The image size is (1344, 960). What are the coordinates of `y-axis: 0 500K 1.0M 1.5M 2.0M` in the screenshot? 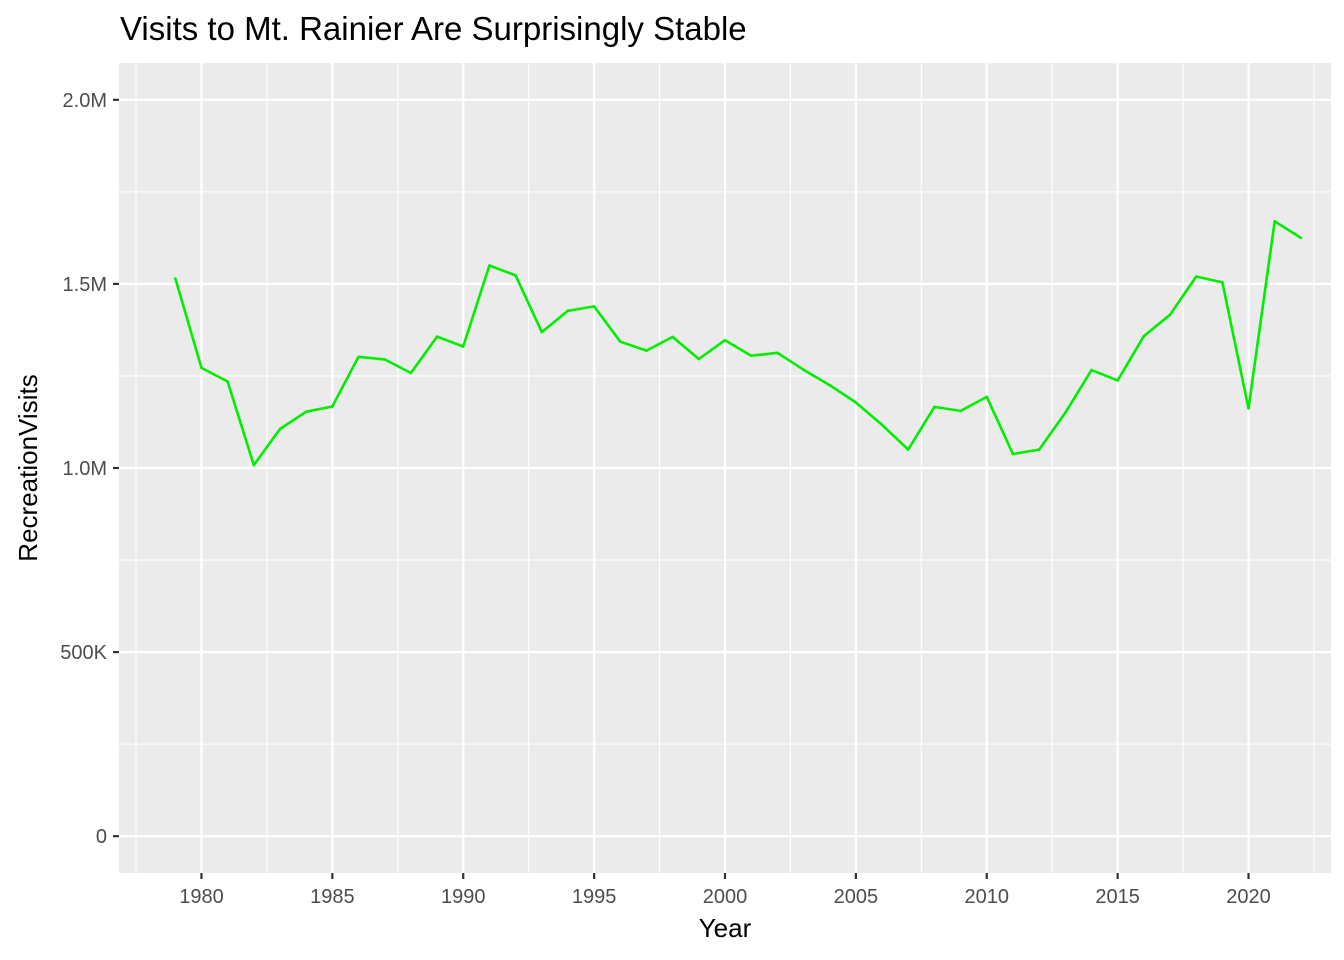 It's located at (89, 469).